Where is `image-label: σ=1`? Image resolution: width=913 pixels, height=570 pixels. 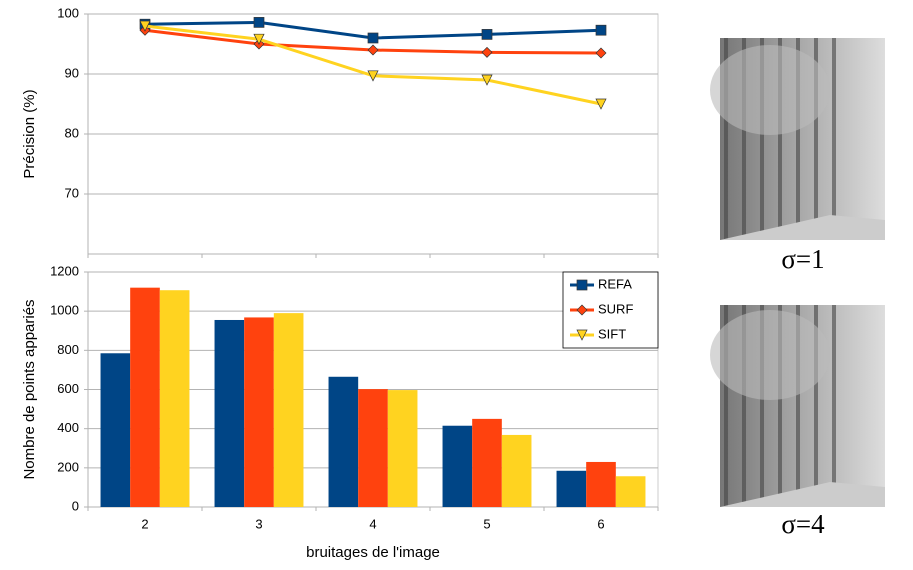
image-label: σ=1 is located at coordinates (802, 259).